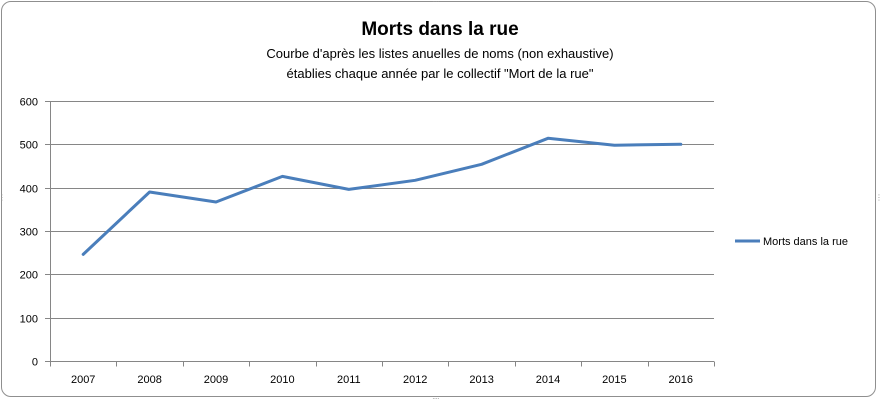 The width and height of the screenshot is (880, 403). What do you see at coordinates (805, 242) in the screenshot?
I see `legend-label: Morts dans la rue` at bounding box center [805, 242].